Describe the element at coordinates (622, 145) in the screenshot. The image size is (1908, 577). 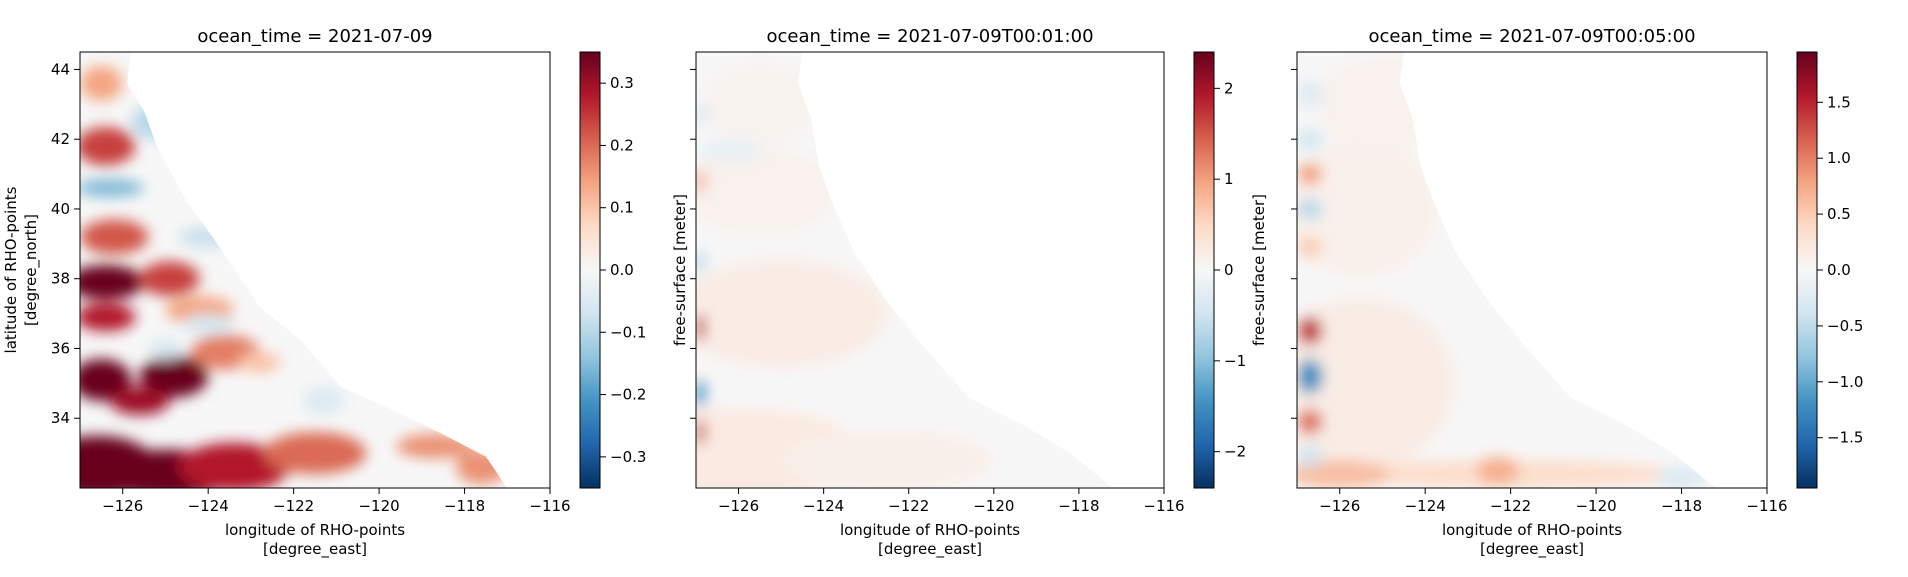
I see `colorbar-tick-label: 0.2` at that location.